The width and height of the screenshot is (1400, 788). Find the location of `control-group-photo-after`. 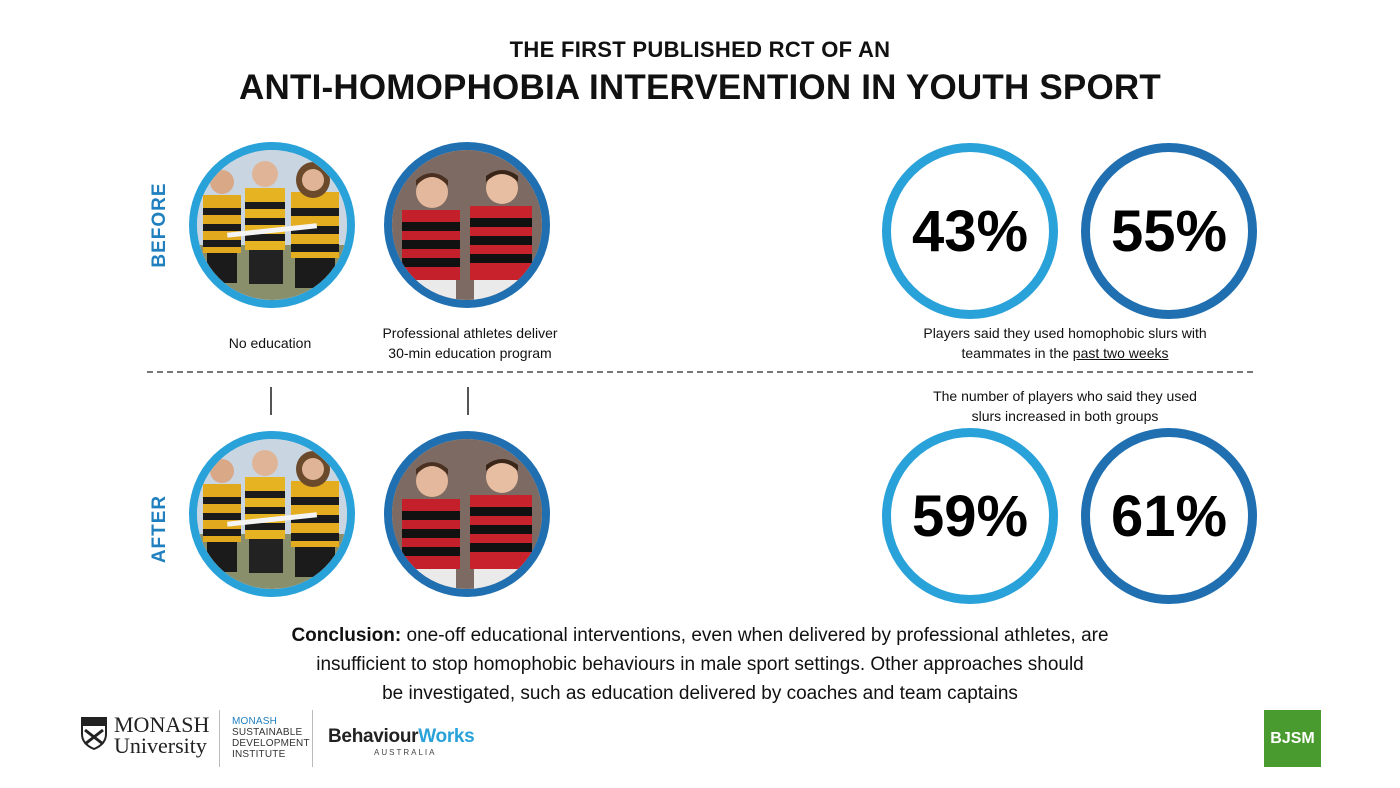

control-group-photo-after is located at coordinates (272, 514).